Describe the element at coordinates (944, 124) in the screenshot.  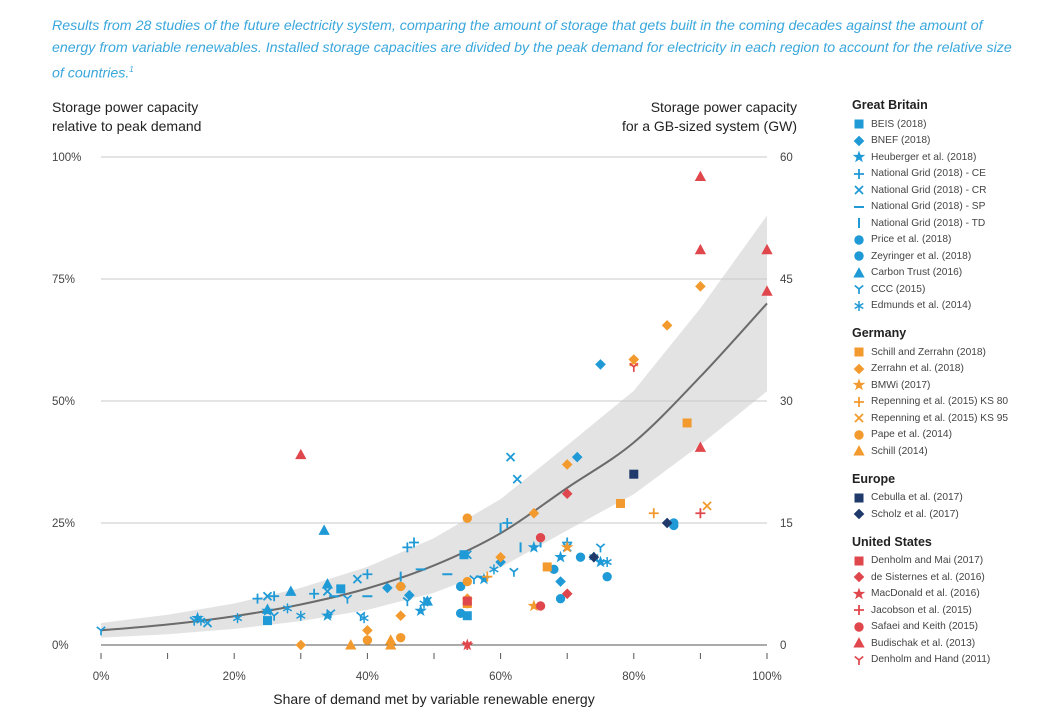
I see `legend-item-beis-2018: BEIS (2018)` at that location.